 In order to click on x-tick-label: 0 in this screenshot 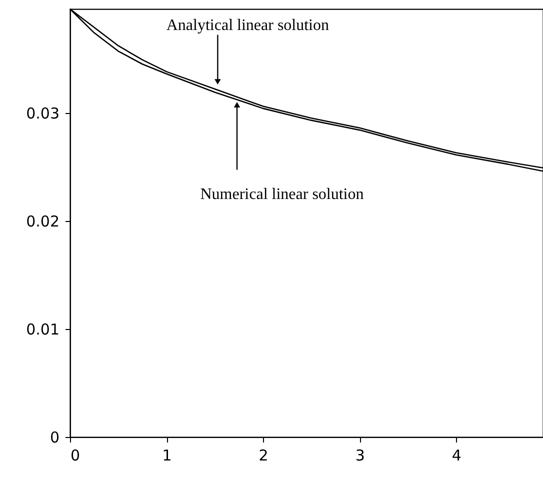, I will do `click(75, 455)`.